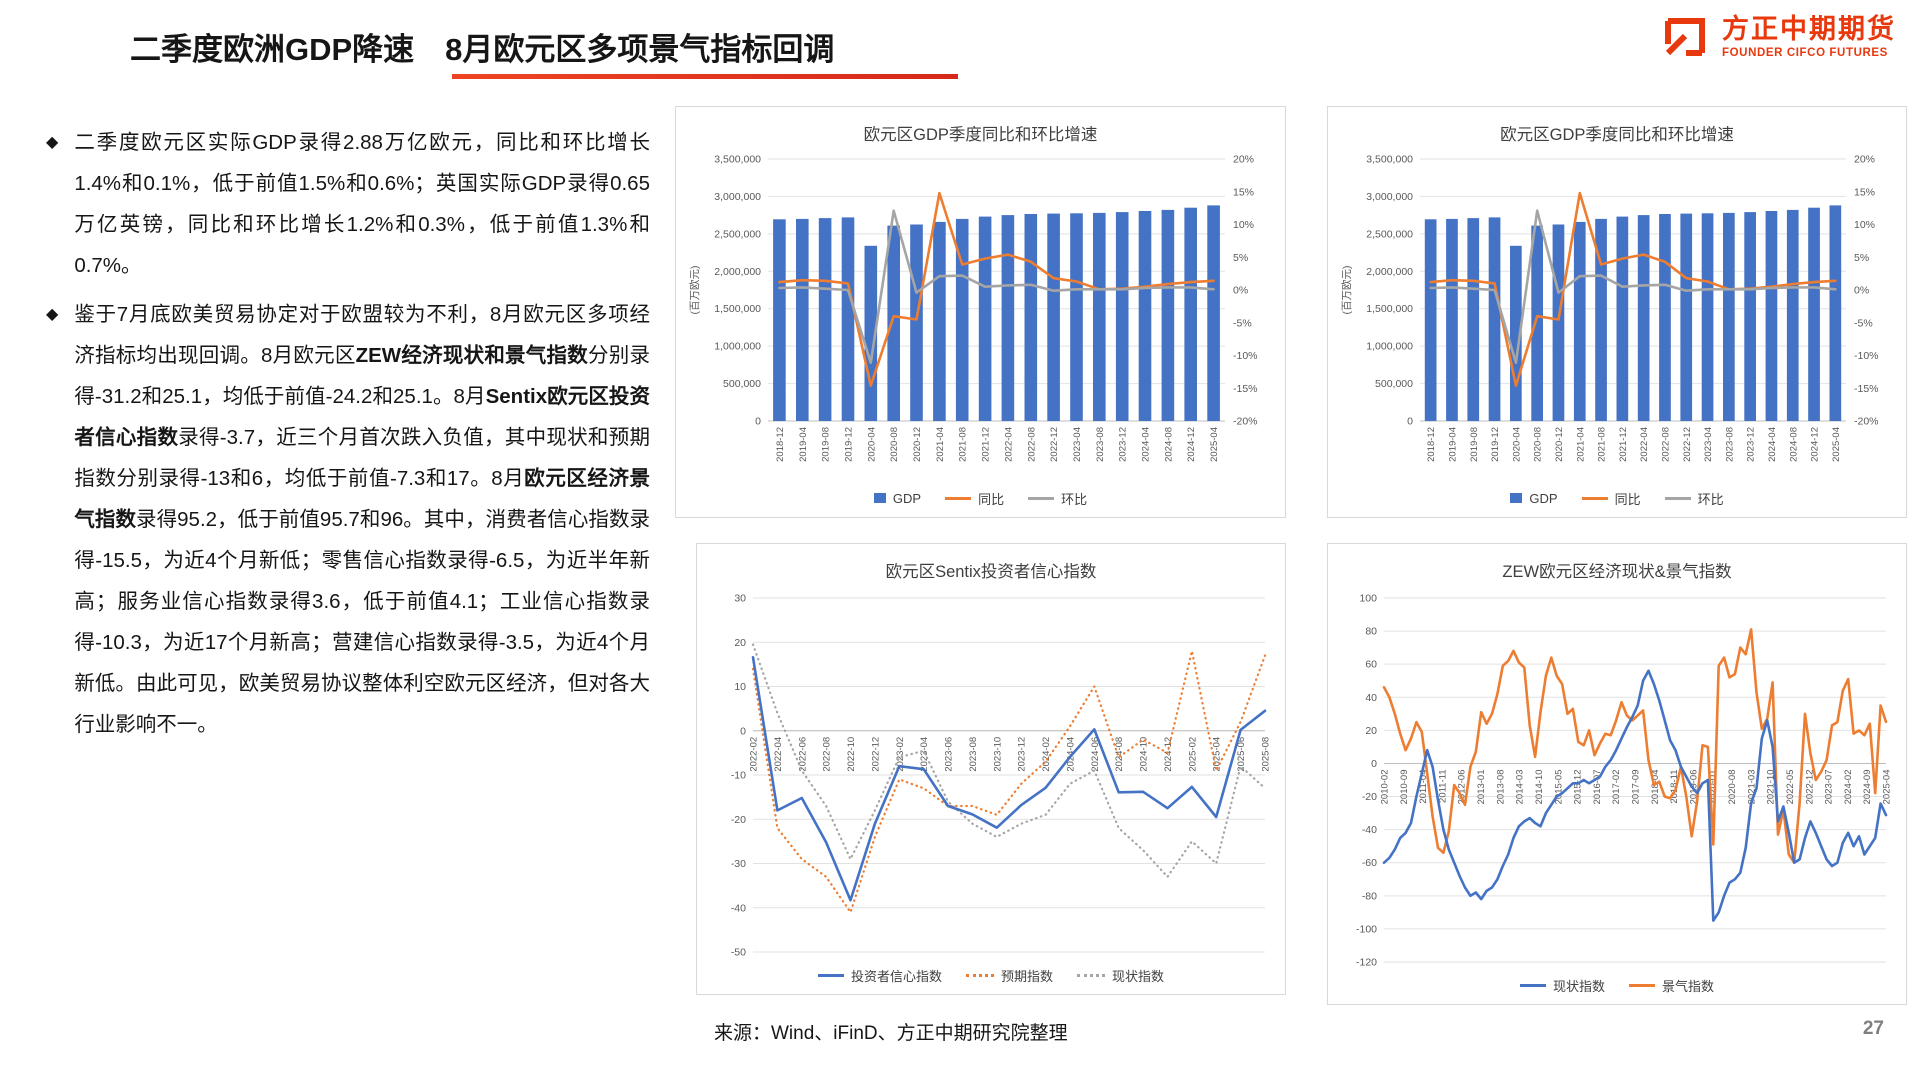 Image resolution: width=1920 pixels, height=1080 pixels. Describe the element at coordinates (1095, 754) in the screenshot. I see `svg-text: 2024-06` at that location.